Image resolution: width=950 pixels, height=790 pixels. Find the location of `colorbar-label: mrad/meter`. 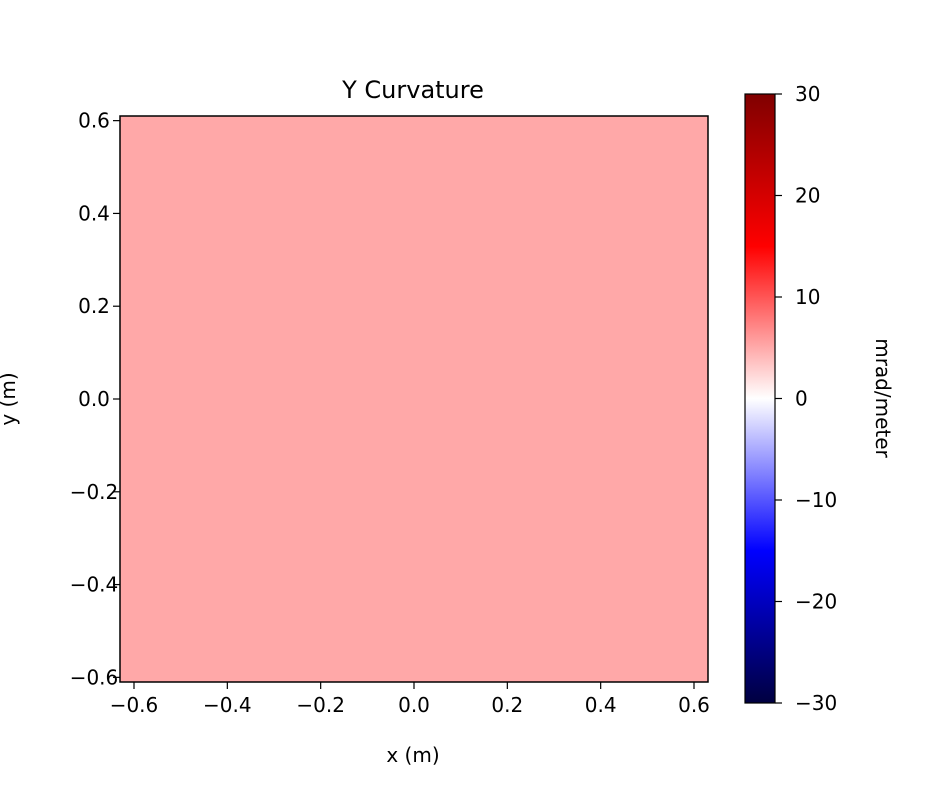

colorbar-label: mrad/meter is located at coordinates (883, 398).